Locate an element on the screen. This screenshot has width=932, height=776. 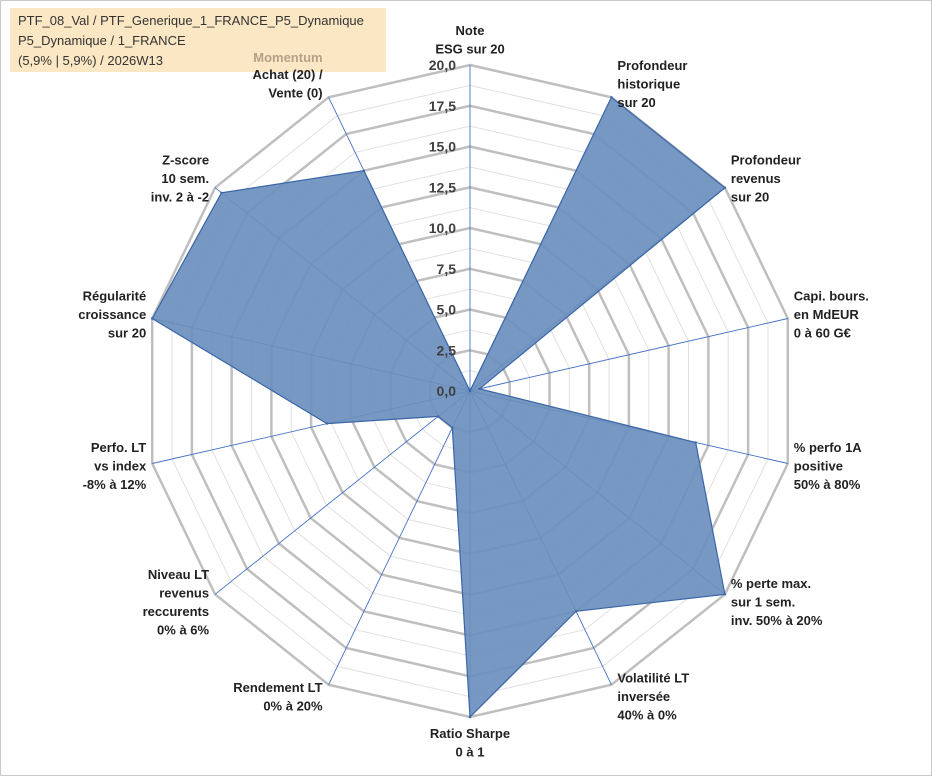
axis-label-line: Volatilité LT is located at coordinates (653, 678).